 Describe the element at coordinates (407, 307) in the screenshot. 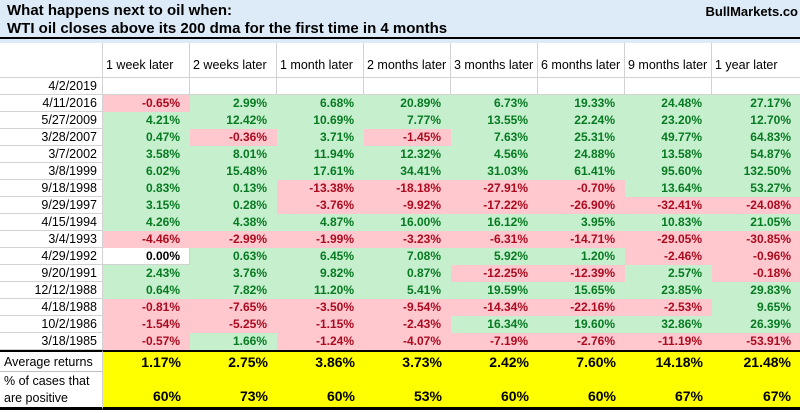

I see `return-cell: -9.54%` at that location.